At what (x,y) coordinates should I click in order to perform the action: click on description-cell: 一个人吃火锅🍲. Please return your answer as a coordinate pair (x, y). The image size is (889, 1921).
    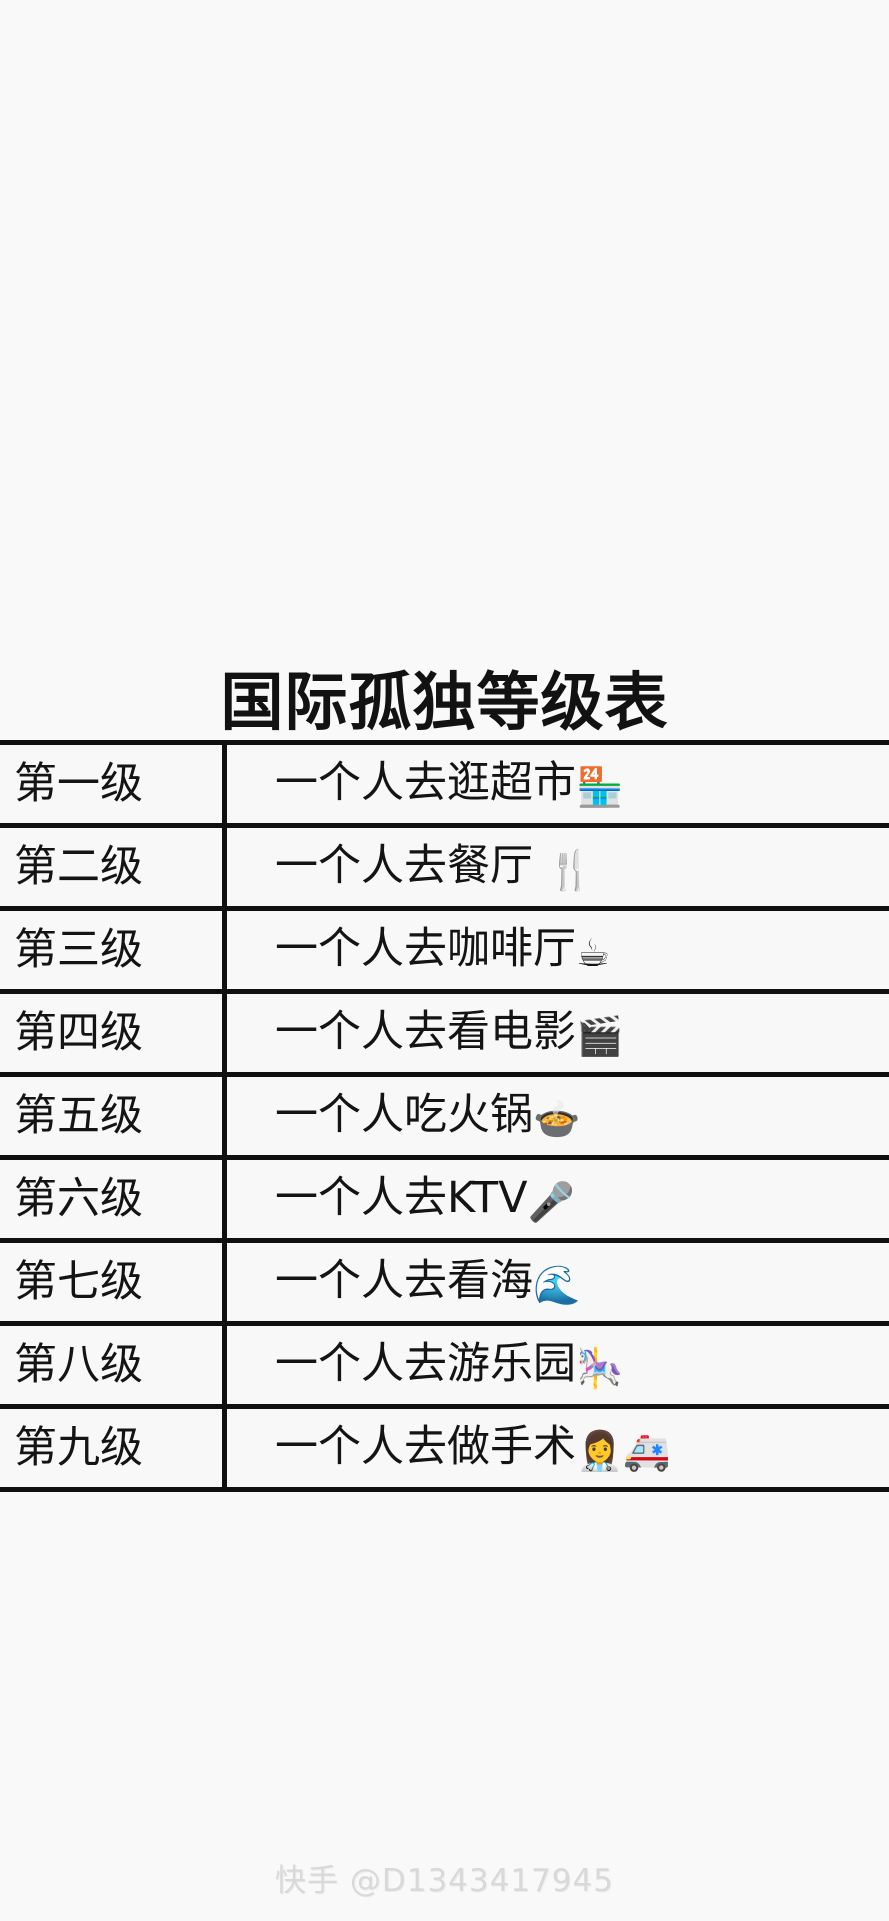
    Looking at the image, I should click on (556, 1117).